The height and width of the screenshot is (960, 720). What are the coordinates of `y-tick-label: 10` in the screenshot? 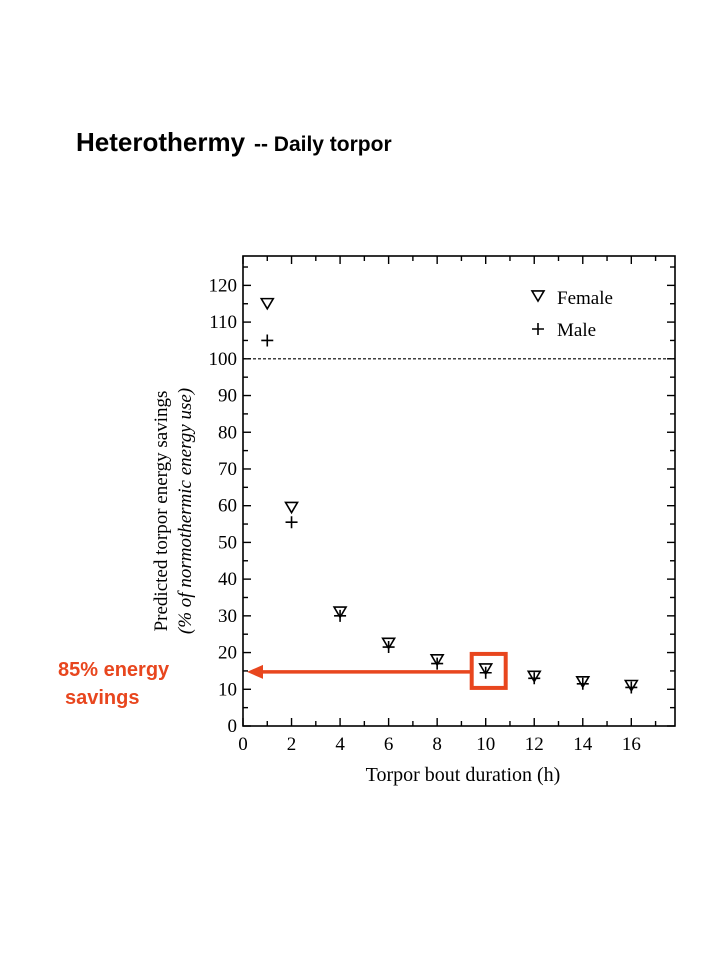 It's located at (227, 689).